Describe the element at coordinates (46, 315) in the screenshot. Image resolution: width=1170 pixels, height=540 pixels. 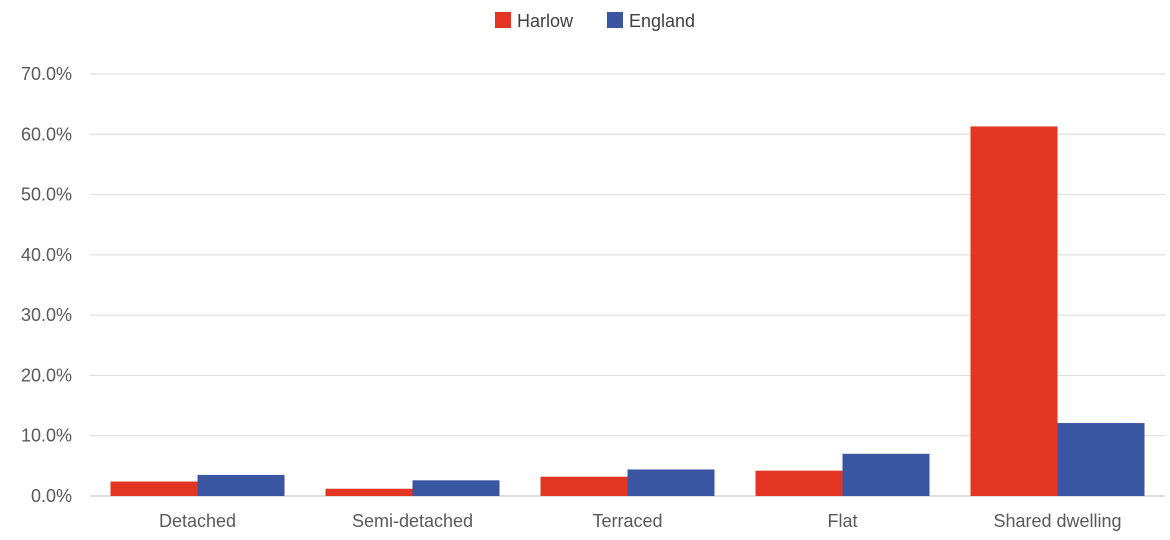
I see `y-tick-label: 30.0%` at that location.